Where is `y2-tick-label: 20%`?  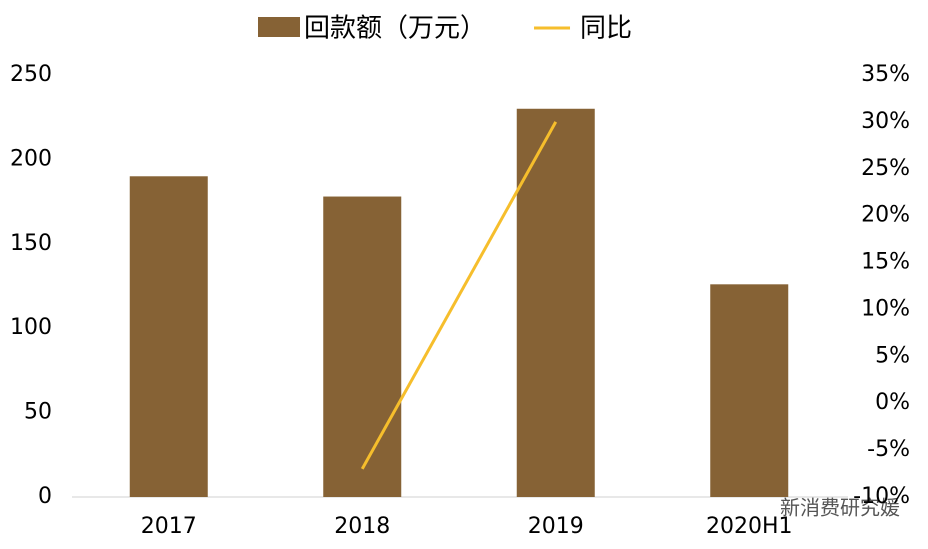
y2-tick-label: 20% is located at coordinates (885, 215).